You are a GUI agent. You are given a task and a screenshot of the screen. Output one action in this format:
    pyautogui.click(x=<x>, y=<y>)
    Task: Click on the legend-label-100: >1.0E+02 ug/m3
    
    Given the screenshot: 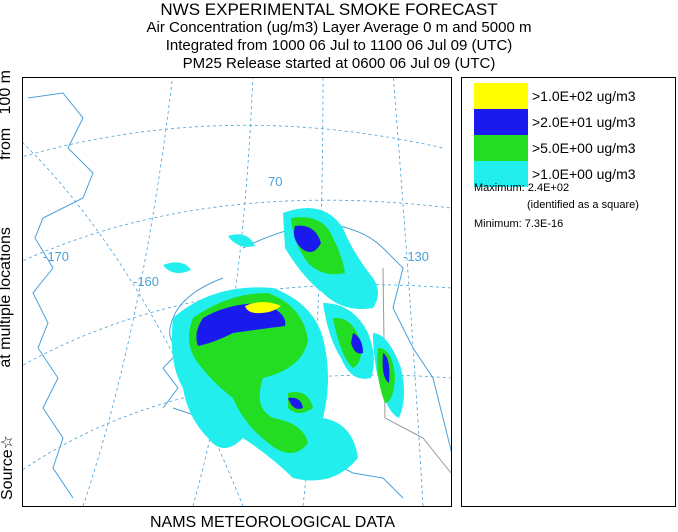 What is the action you would take?
    pyautogui.click(x=584, y=96)
    